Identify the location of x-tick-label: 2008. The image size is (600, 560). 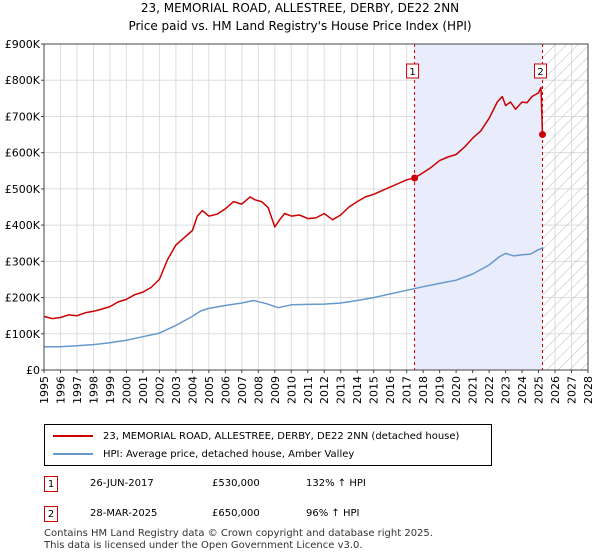
(258, 390).